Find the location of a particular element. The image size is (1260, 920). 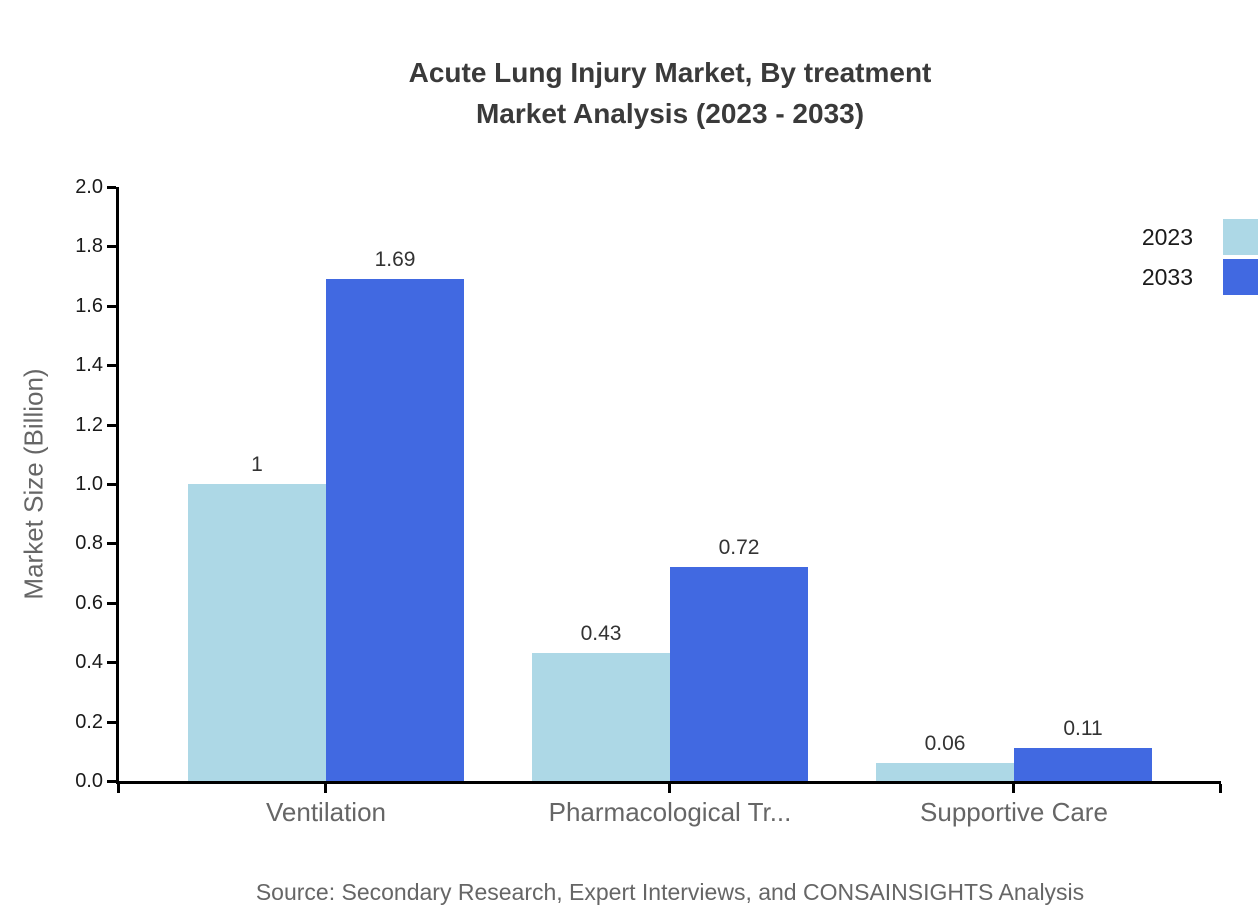

y-axis-title: Market Size (Billion) is located at coordinates (33, 484).